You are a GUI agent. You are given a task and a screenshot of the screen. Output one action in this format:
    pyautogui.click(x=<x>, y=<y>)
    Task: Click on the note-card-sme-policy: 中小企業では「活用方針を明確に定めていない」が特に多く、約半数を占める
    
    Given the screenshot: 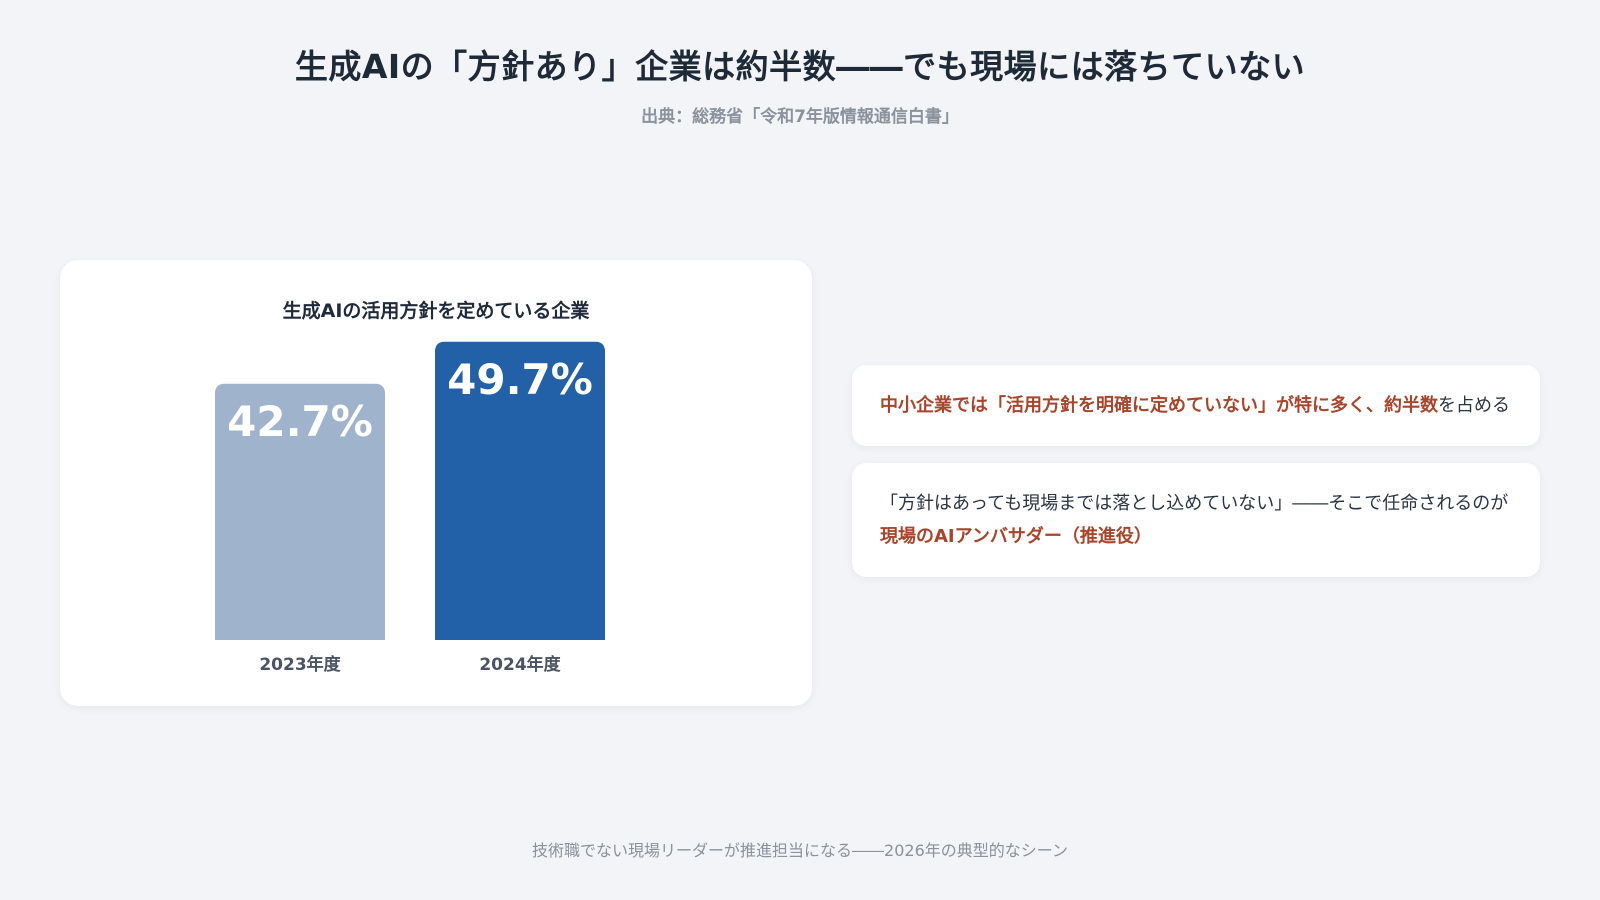 What is the action you would take?
    pyautogui.click(x=1196, y=405)
    